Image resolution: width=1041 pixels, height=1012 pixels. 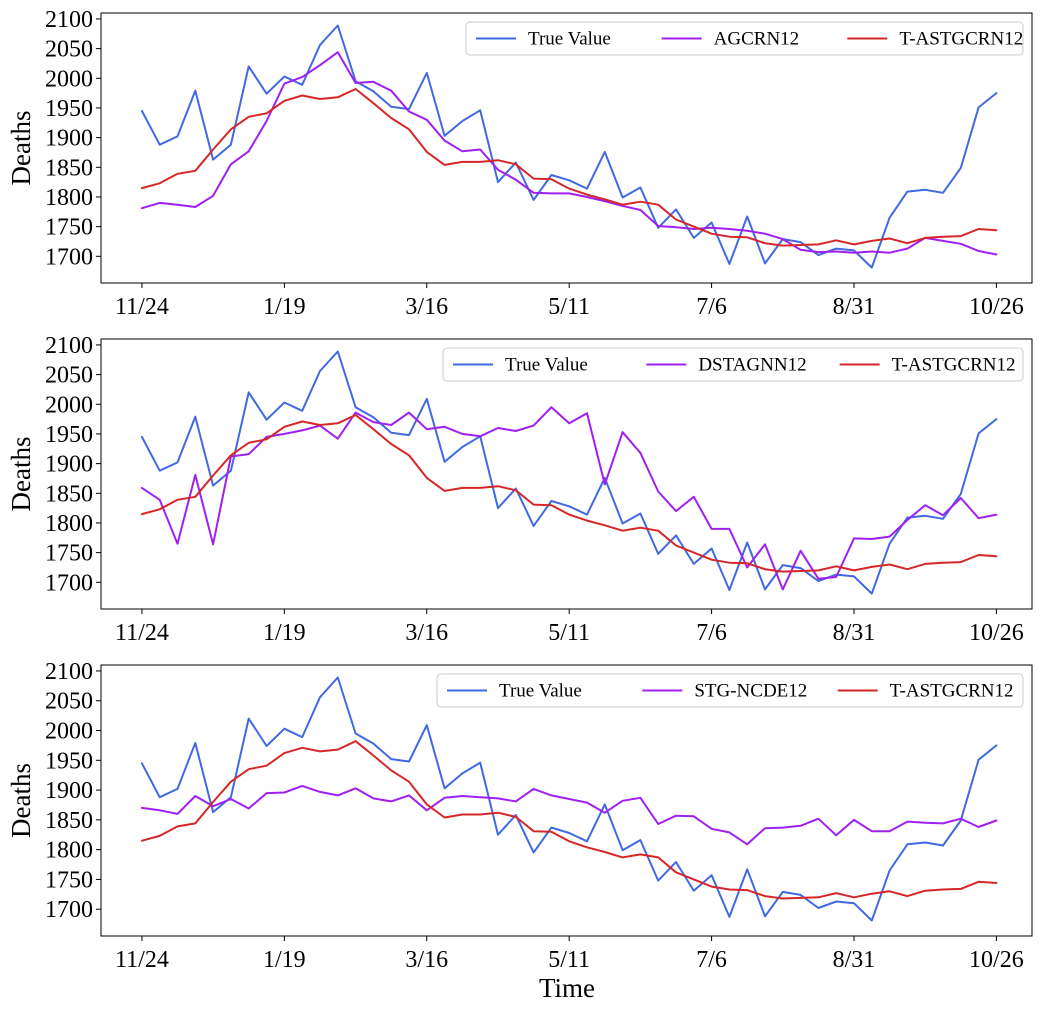 What do you see at coordinates (567, 988) in the screenshot?
I see `x-axis-label: Time` at bounding box center [567, 988].